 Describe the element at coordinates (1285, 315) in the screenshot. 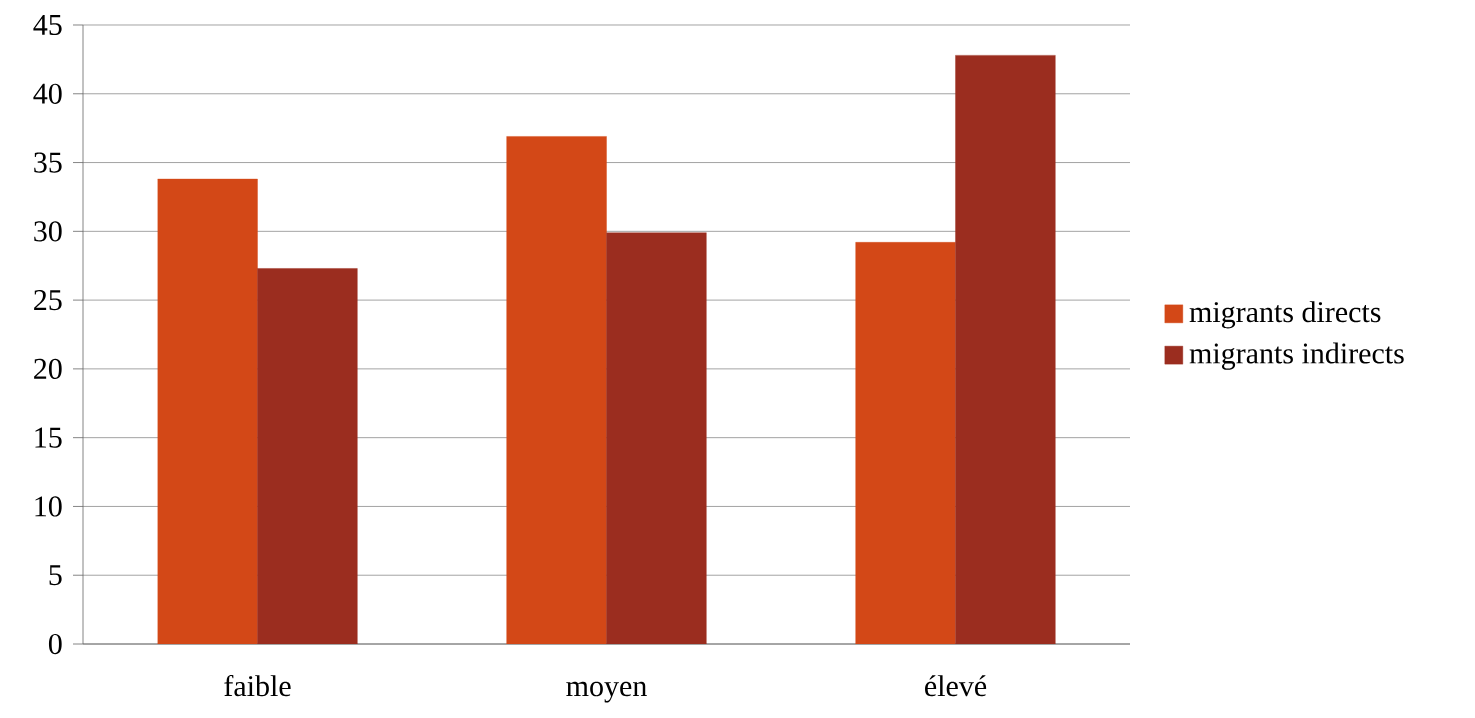

I see `legend-label: migrants directs` at that location.